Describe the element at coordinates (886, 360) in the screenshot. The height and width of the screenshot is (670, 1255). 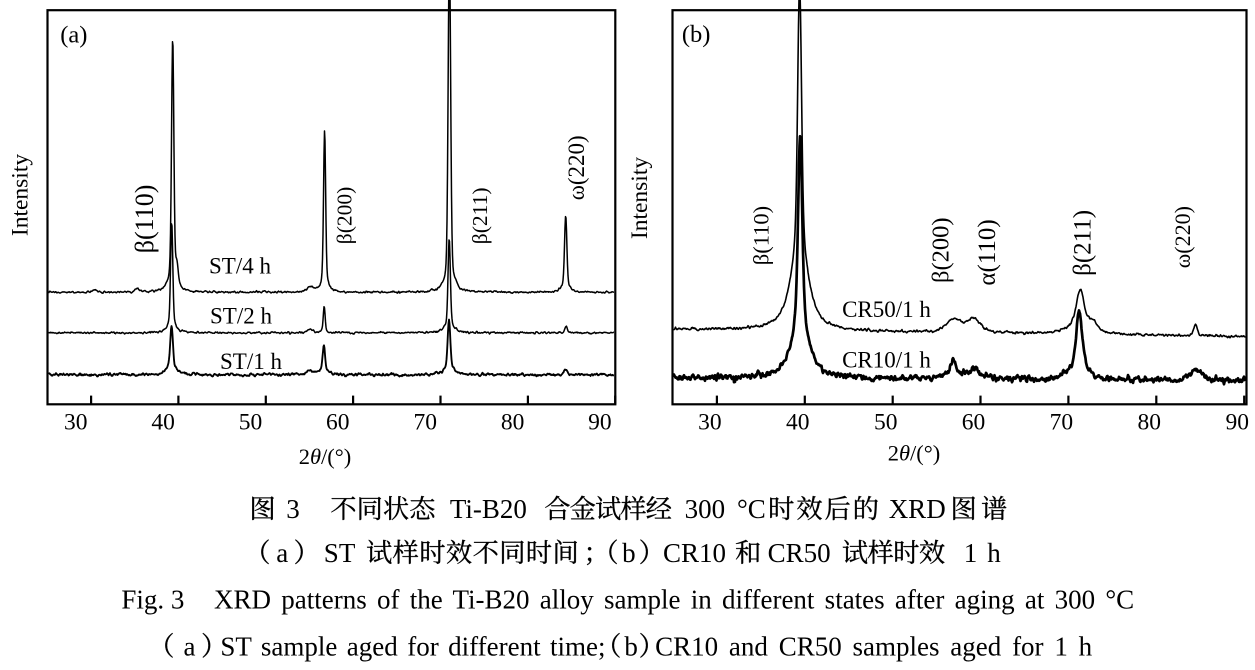
I see `svg-text: CR10/1 h` at that location.